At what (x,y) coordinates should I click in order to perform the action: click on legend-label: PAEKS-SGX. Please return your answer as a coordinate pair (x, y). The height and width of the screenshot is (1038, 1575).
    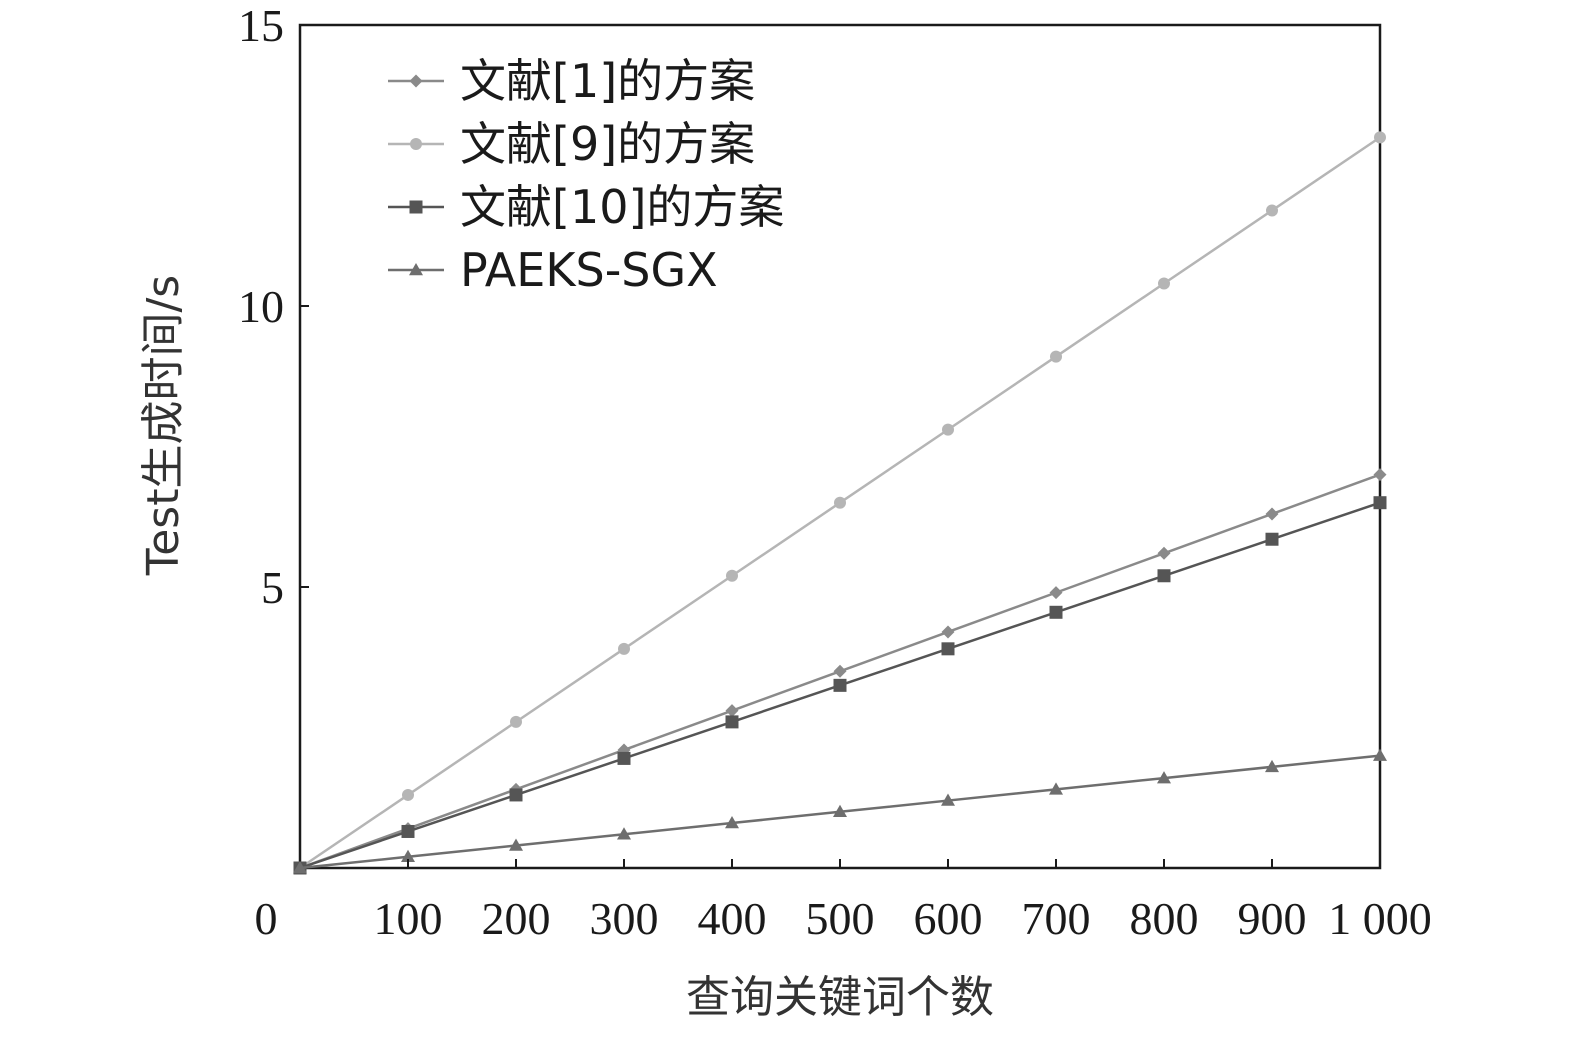
    Looking at the image, I should click on (589, 270).